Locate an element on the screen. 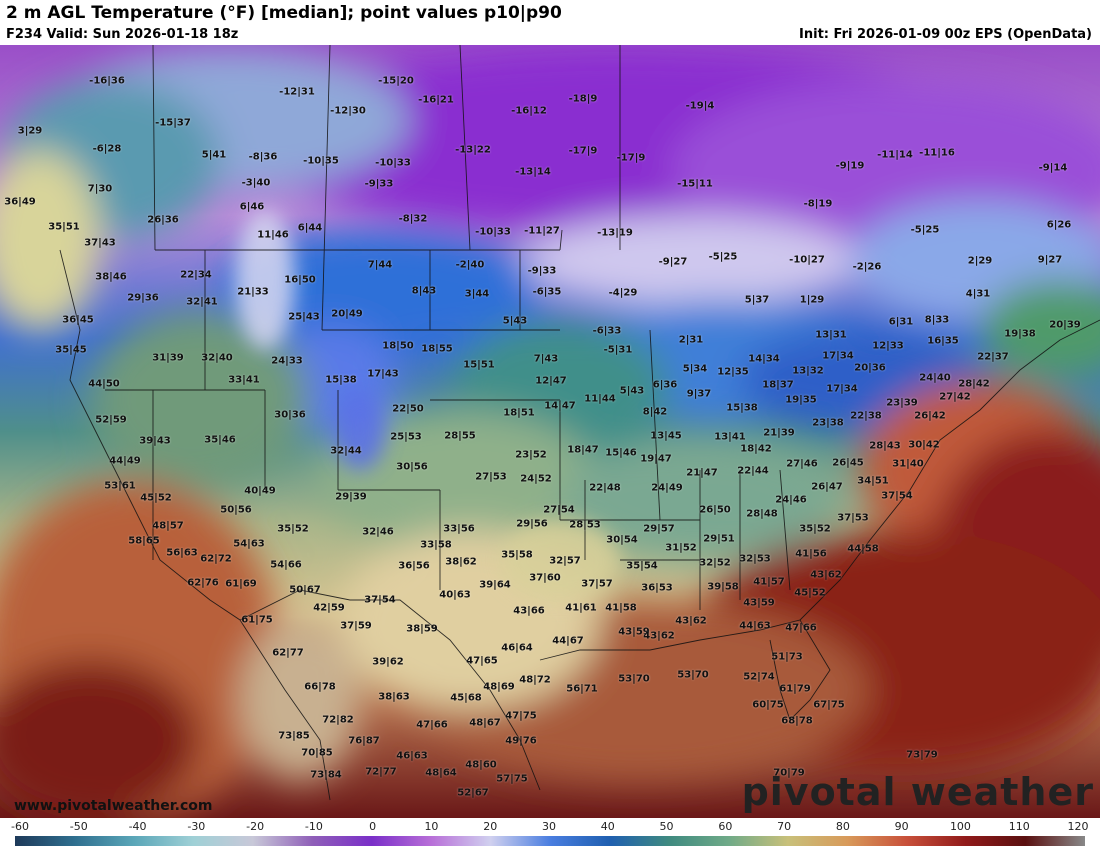 This screenshot has width=1100, height=850. point-value: -16|21 is located at coordinates (436, 100).